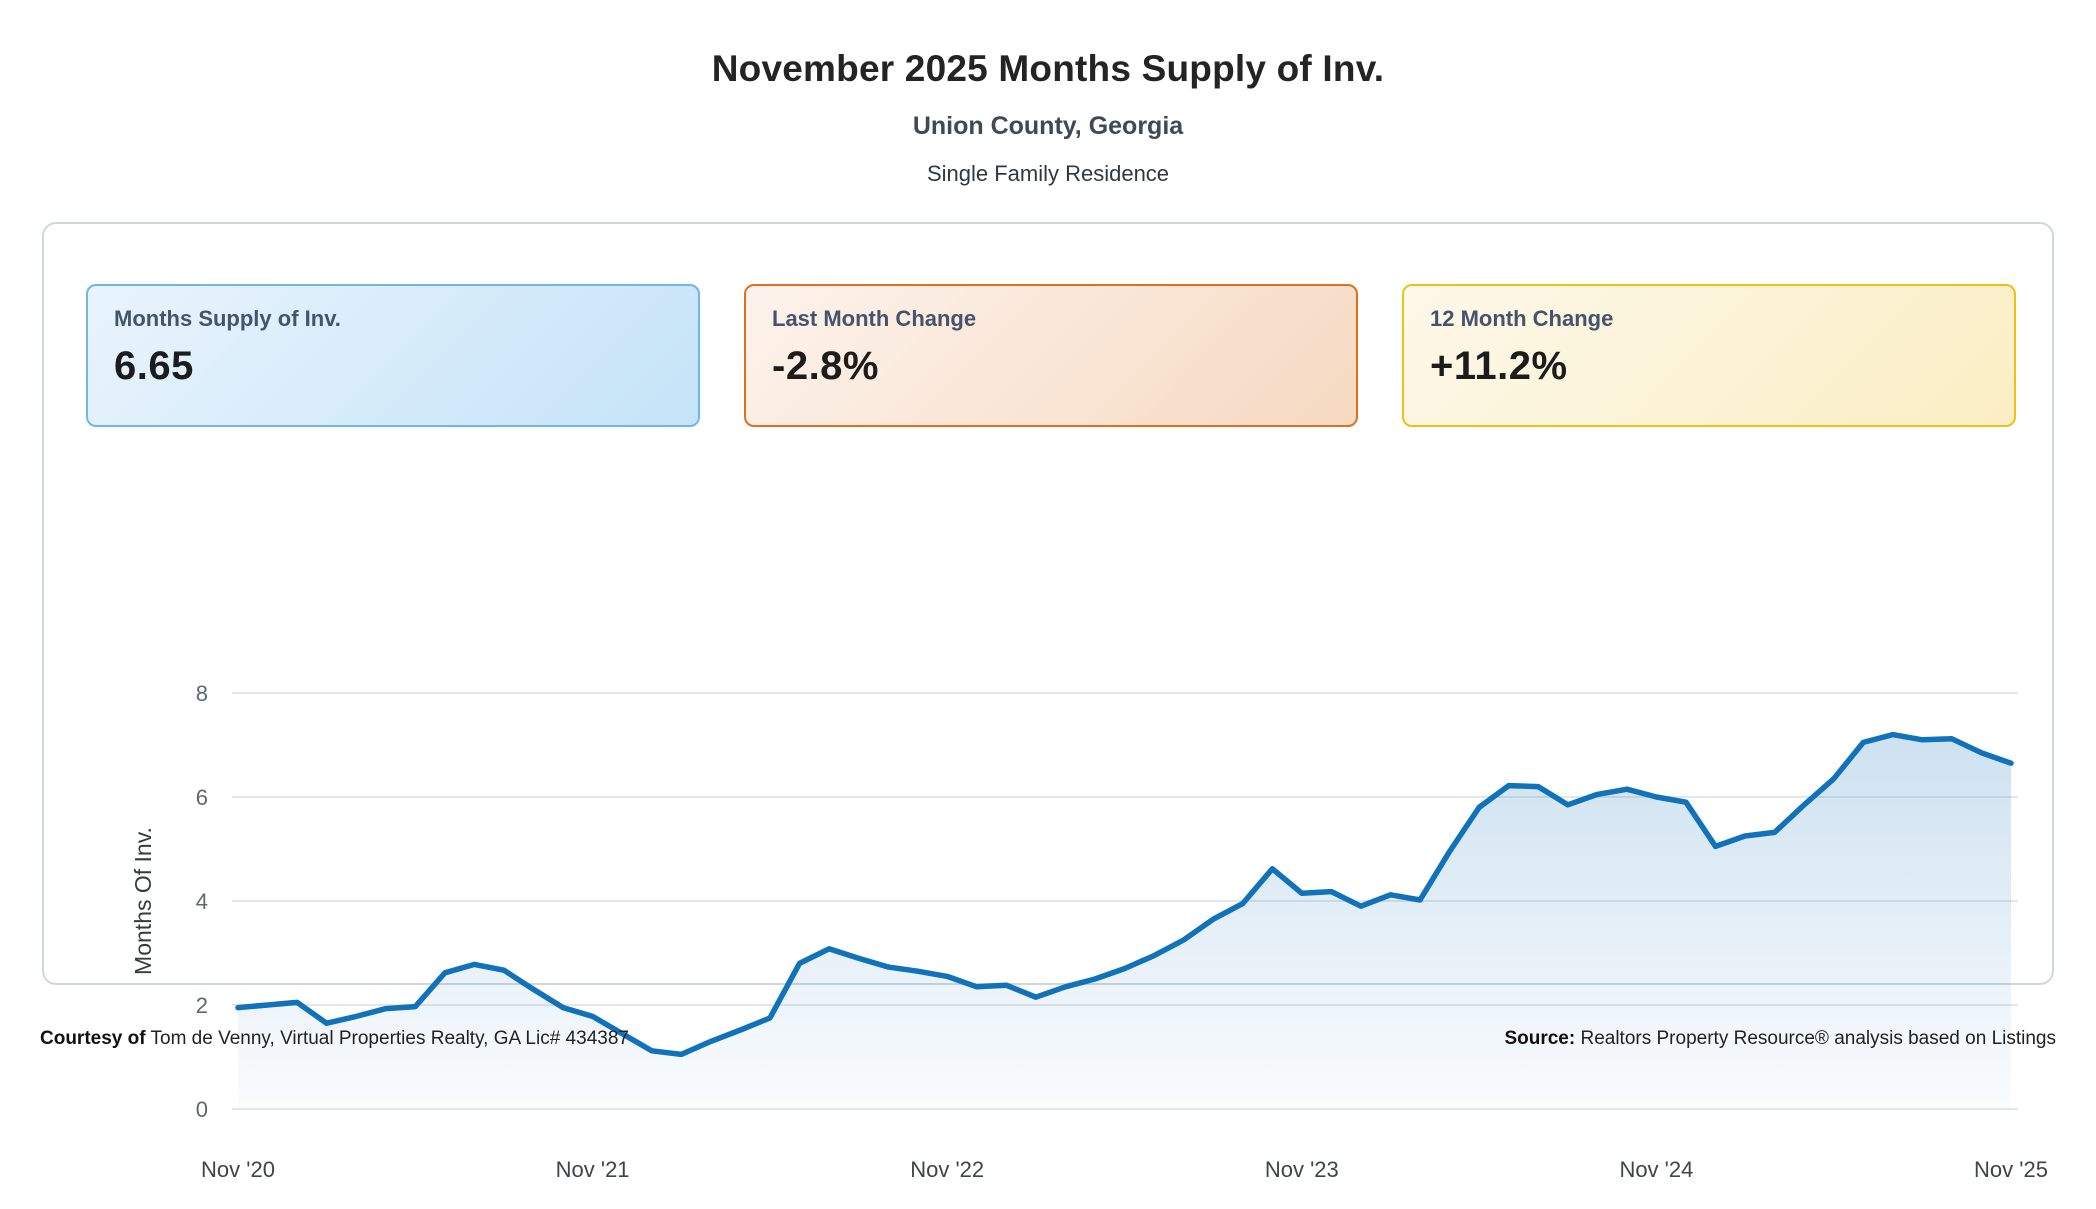 This screenshot has height=1209, width=2096. What do you see at coordinates (2011, 1169) in the screenshot?
I see `x-tick-label: Nov '25` at bounding box center [2011, 1169].